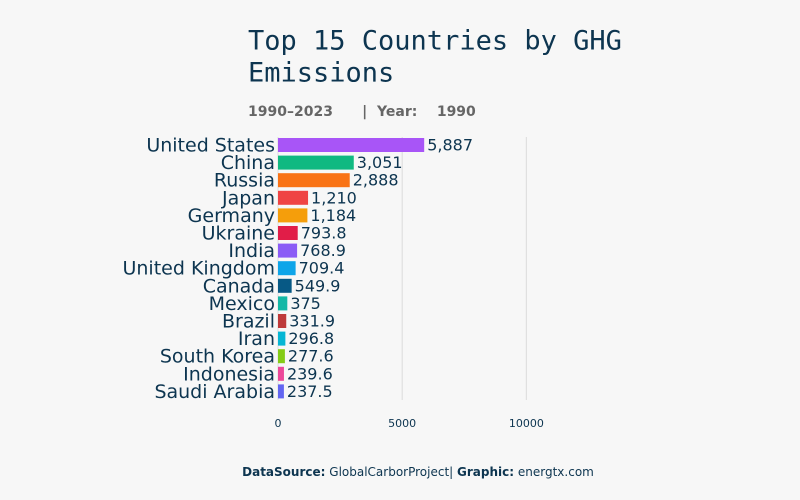 The height and width of the screenshot is (500, 800). I want to click on category-label: United States, so click(210, 146).